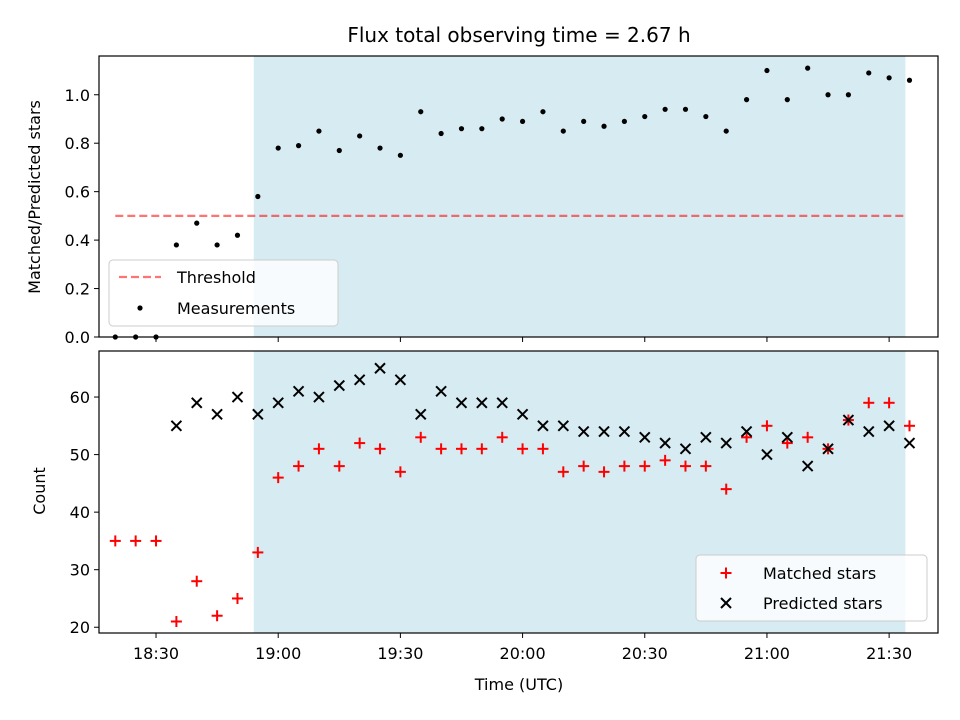 This screenshot has height=720, width=960. I want to click on bottom-xtick-label: 18:30, so click(156, 653).